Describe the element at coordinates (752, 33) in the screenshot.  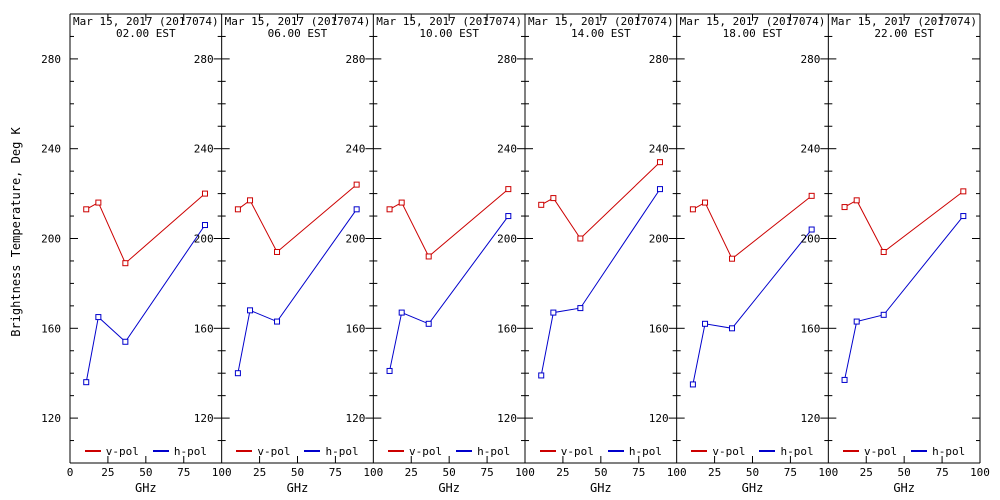
I see `panel-time: 18.00 EST` at that location.